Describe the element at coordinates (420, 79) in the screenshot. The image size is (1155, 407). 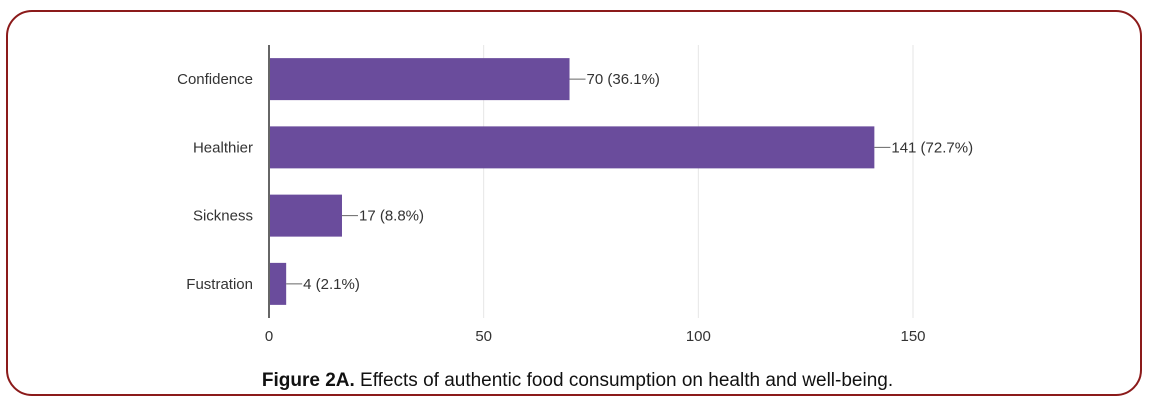
I see `bar-confidence` at that location.